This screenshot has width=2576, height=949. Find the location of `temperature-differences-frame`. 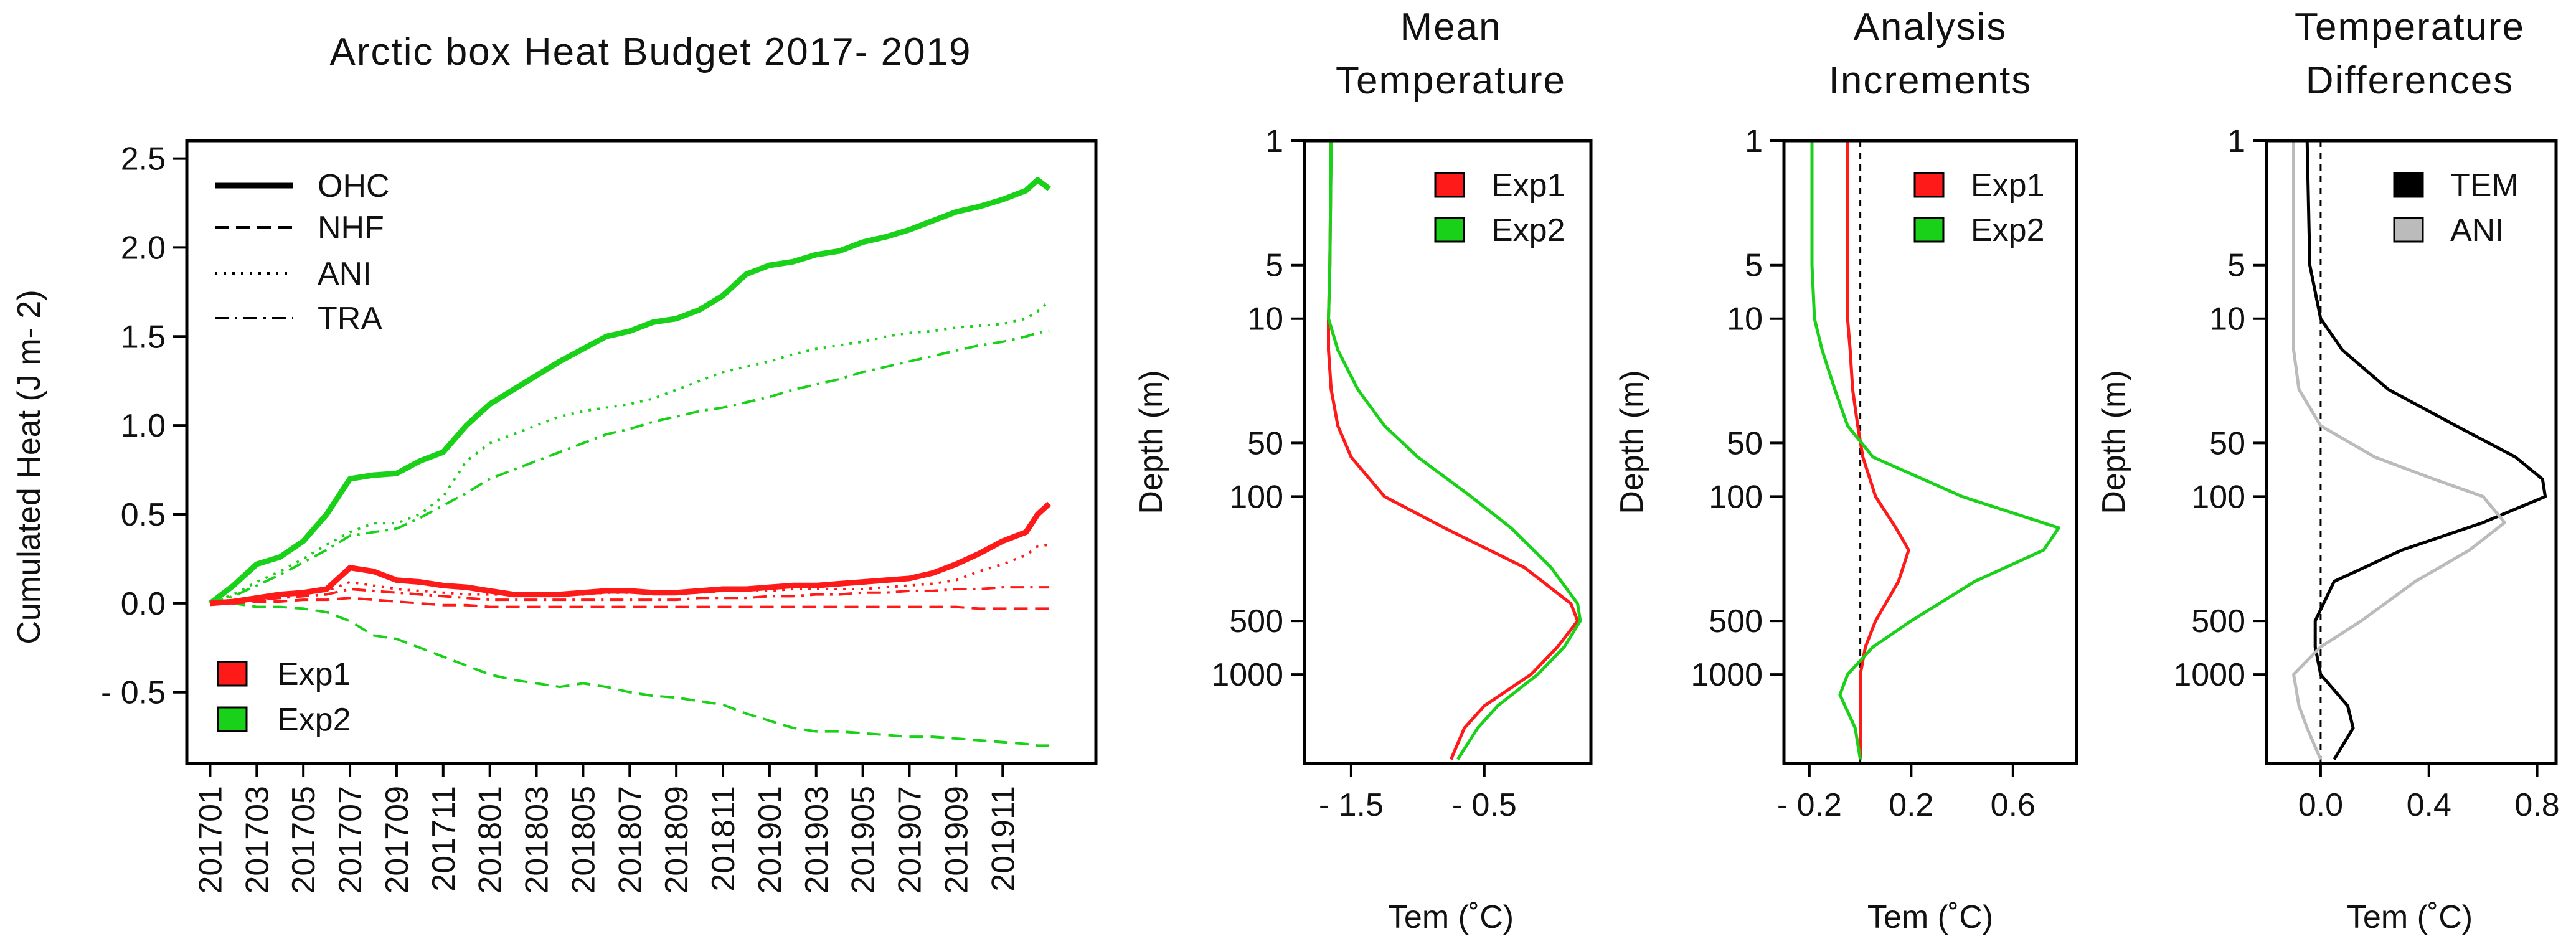

temperature-differences-frame is located at coordinates (2411, 452).